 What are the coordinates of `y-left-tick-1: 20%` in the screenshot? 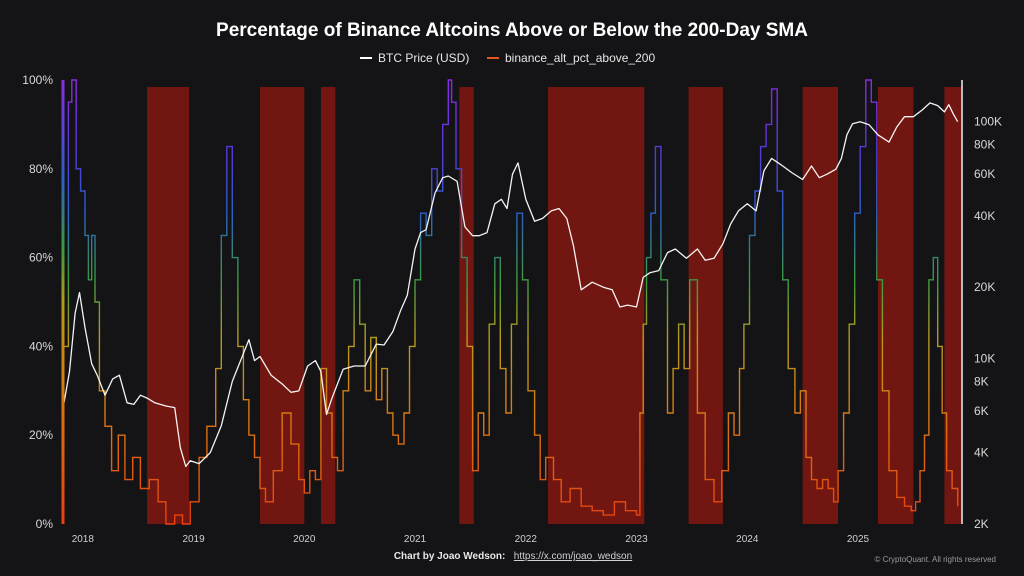 It's located at (41, 435).